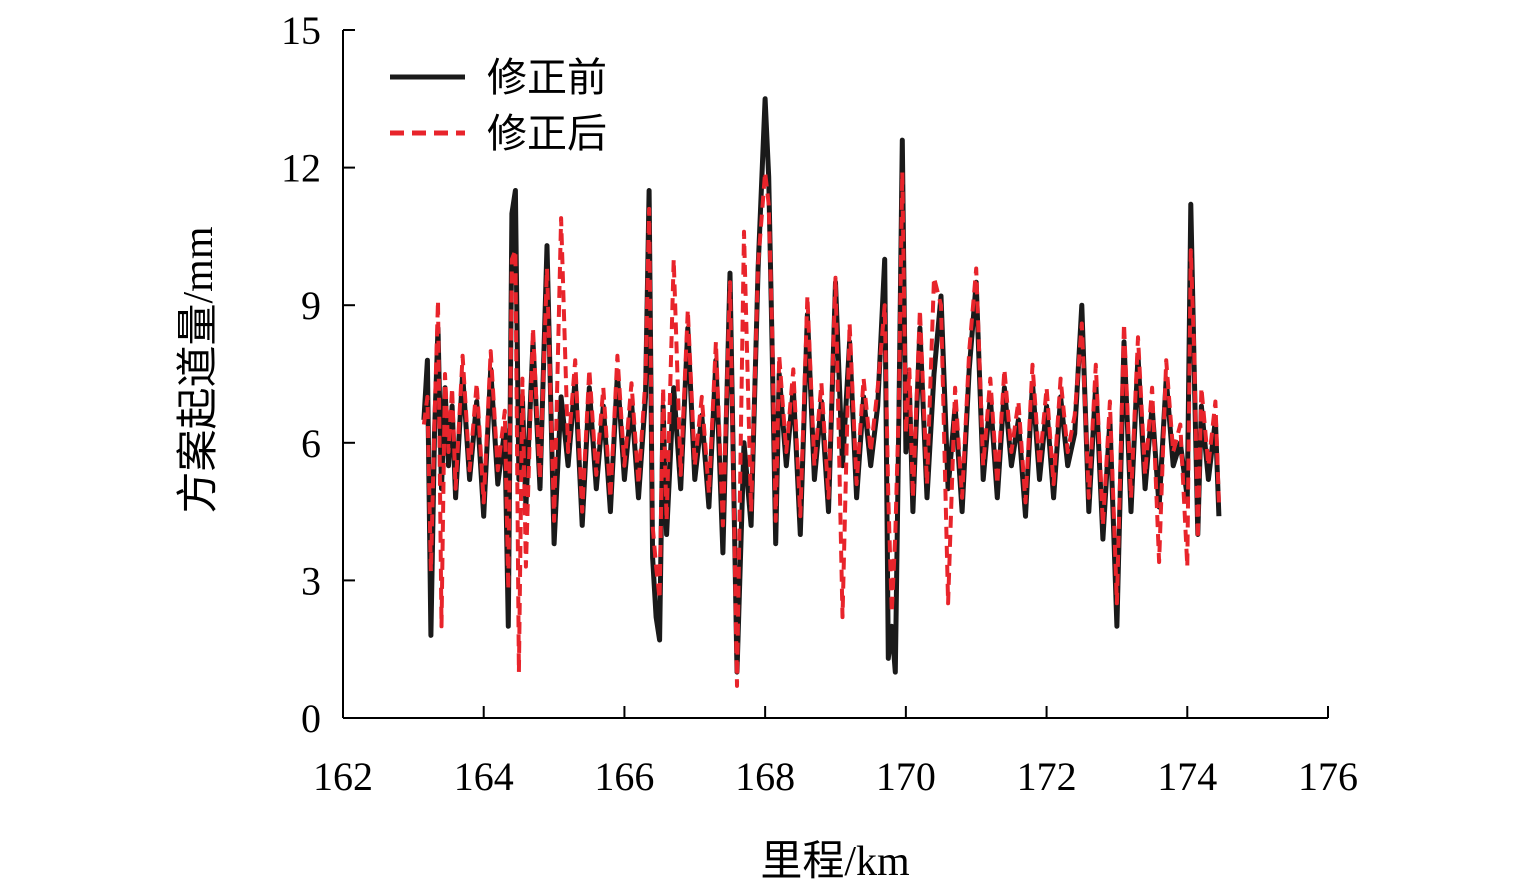  I want to click on x-tick-label: 164, so click(484, 776).